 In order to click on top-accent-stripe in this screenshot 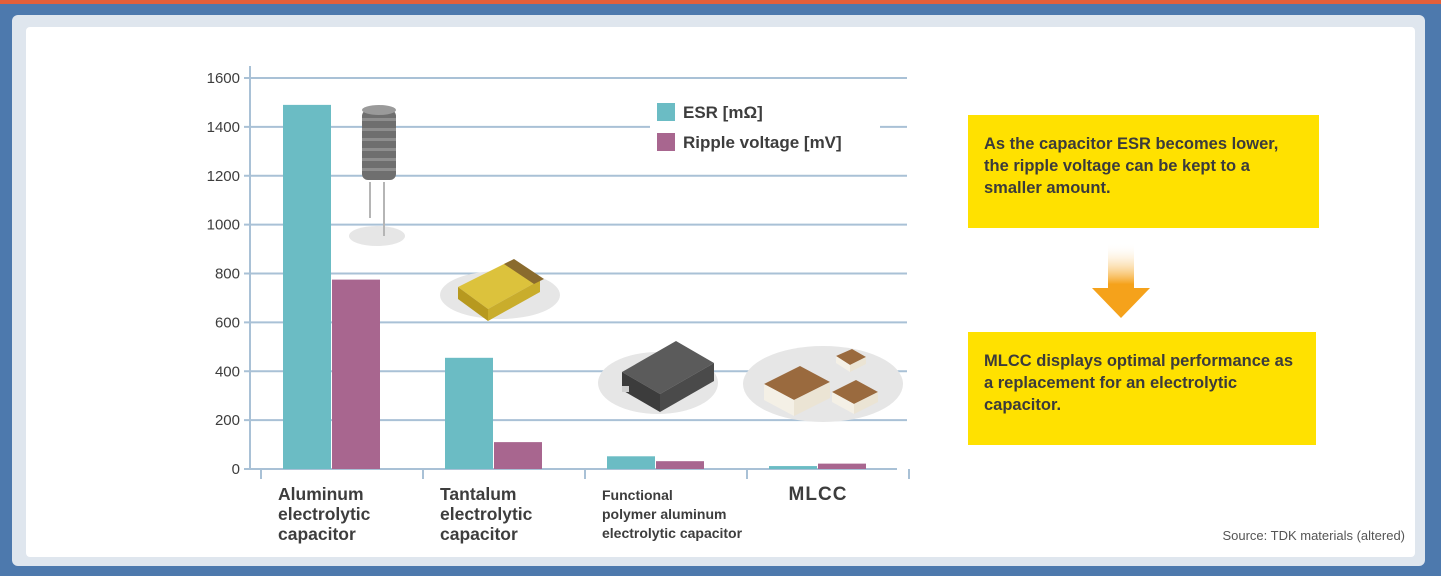, I will do `click(720, 2)`.